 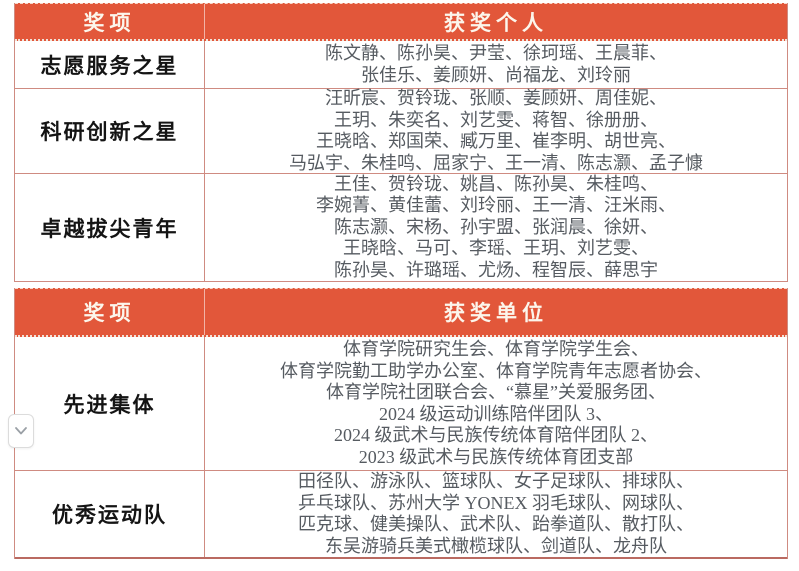 What do you see at coordinates (110, 227) in the screenshot?
I see `award-category-label: 卓越拔尖青年` at bounding box center [110, 227].